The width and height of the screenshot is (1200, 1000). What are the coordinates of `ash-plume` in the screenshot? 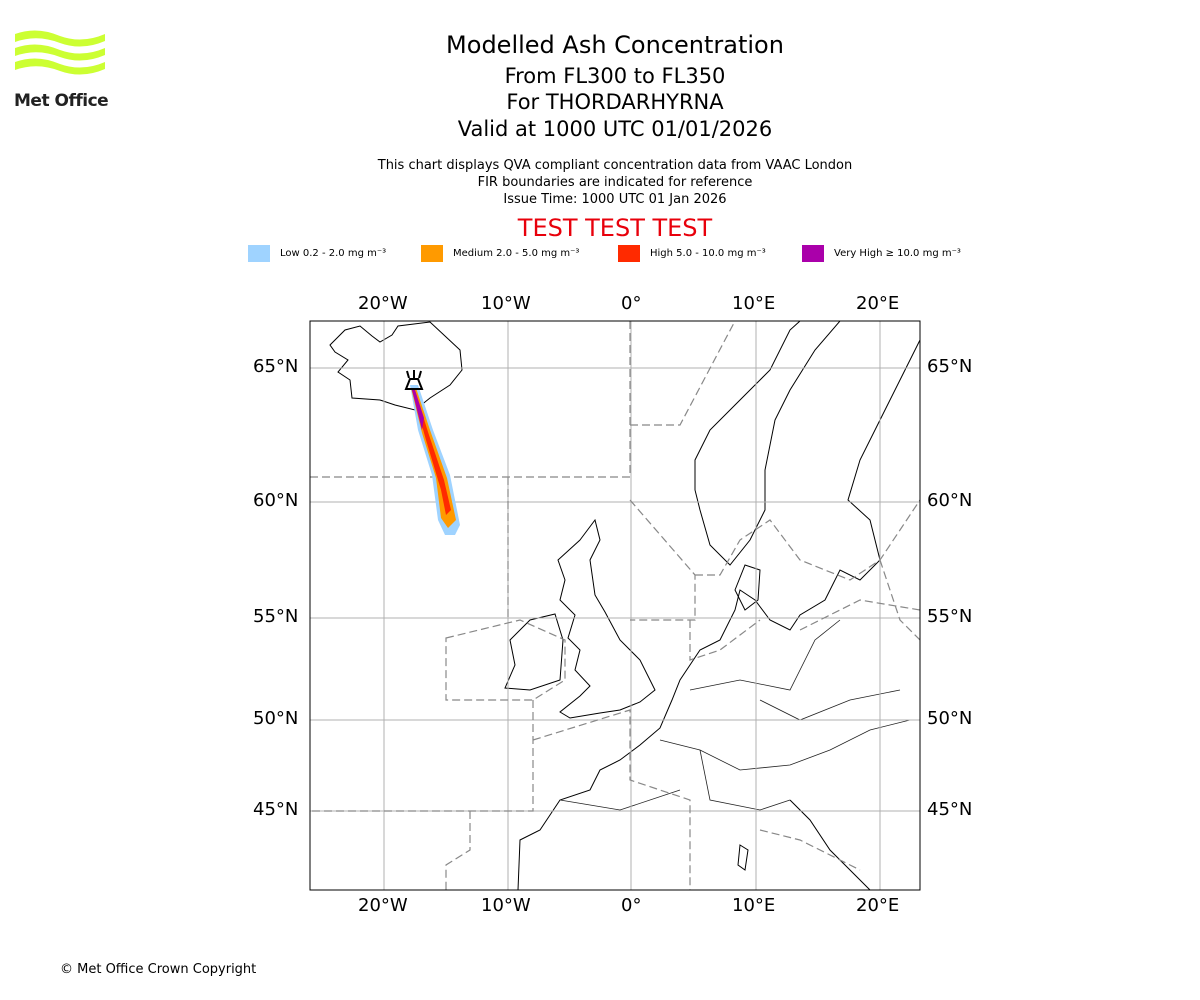 It's located at (435, 460).